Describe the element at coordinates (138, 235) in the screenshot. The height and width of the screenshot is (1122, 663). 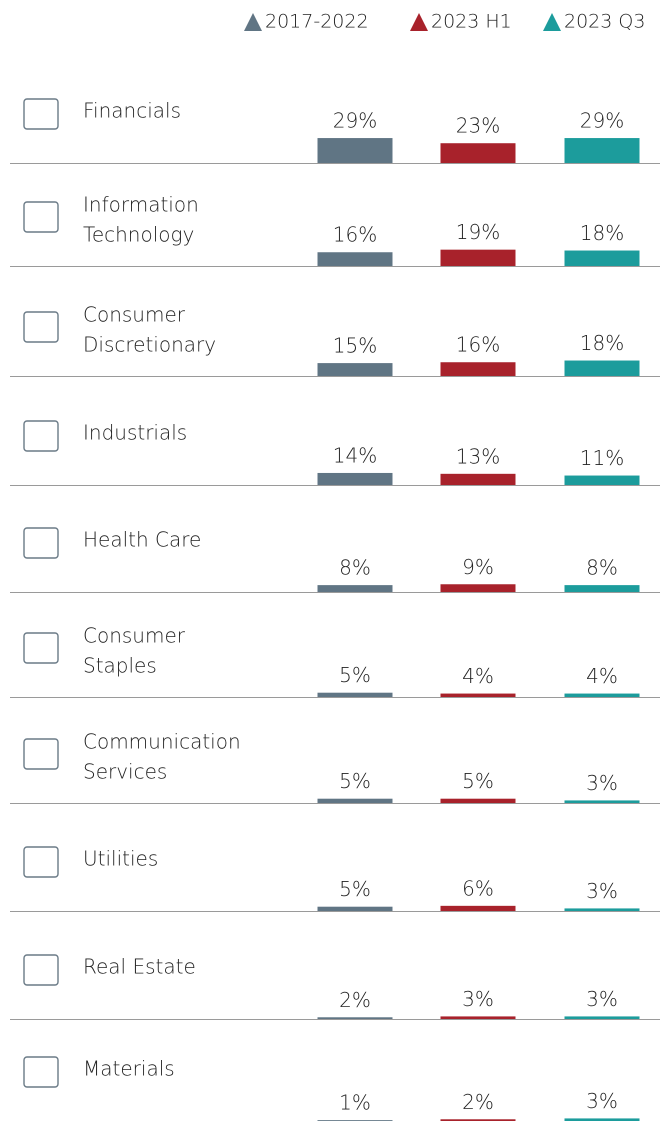
I see `category-label: Technology` at that location.